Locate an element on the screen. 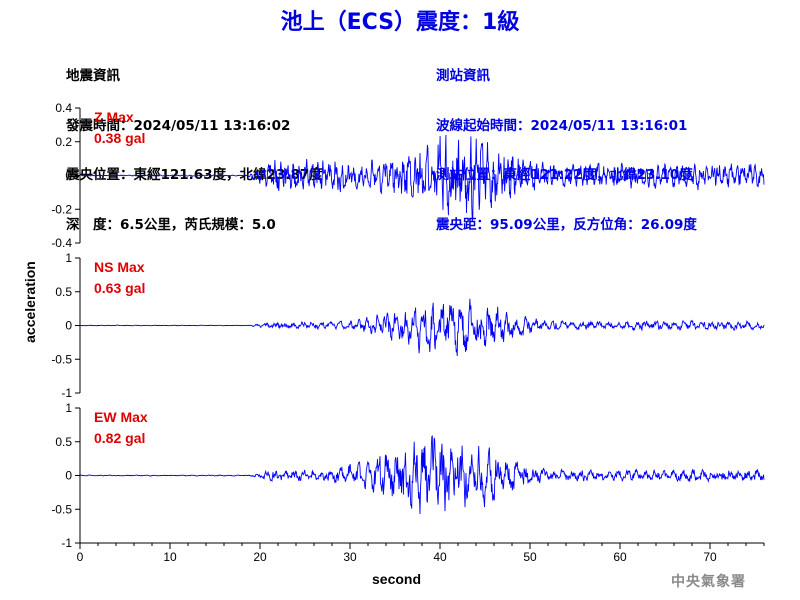 The height and width of the screenshot is (600, 800). x-tick-label: 70 is located at coordinates (710, 557).